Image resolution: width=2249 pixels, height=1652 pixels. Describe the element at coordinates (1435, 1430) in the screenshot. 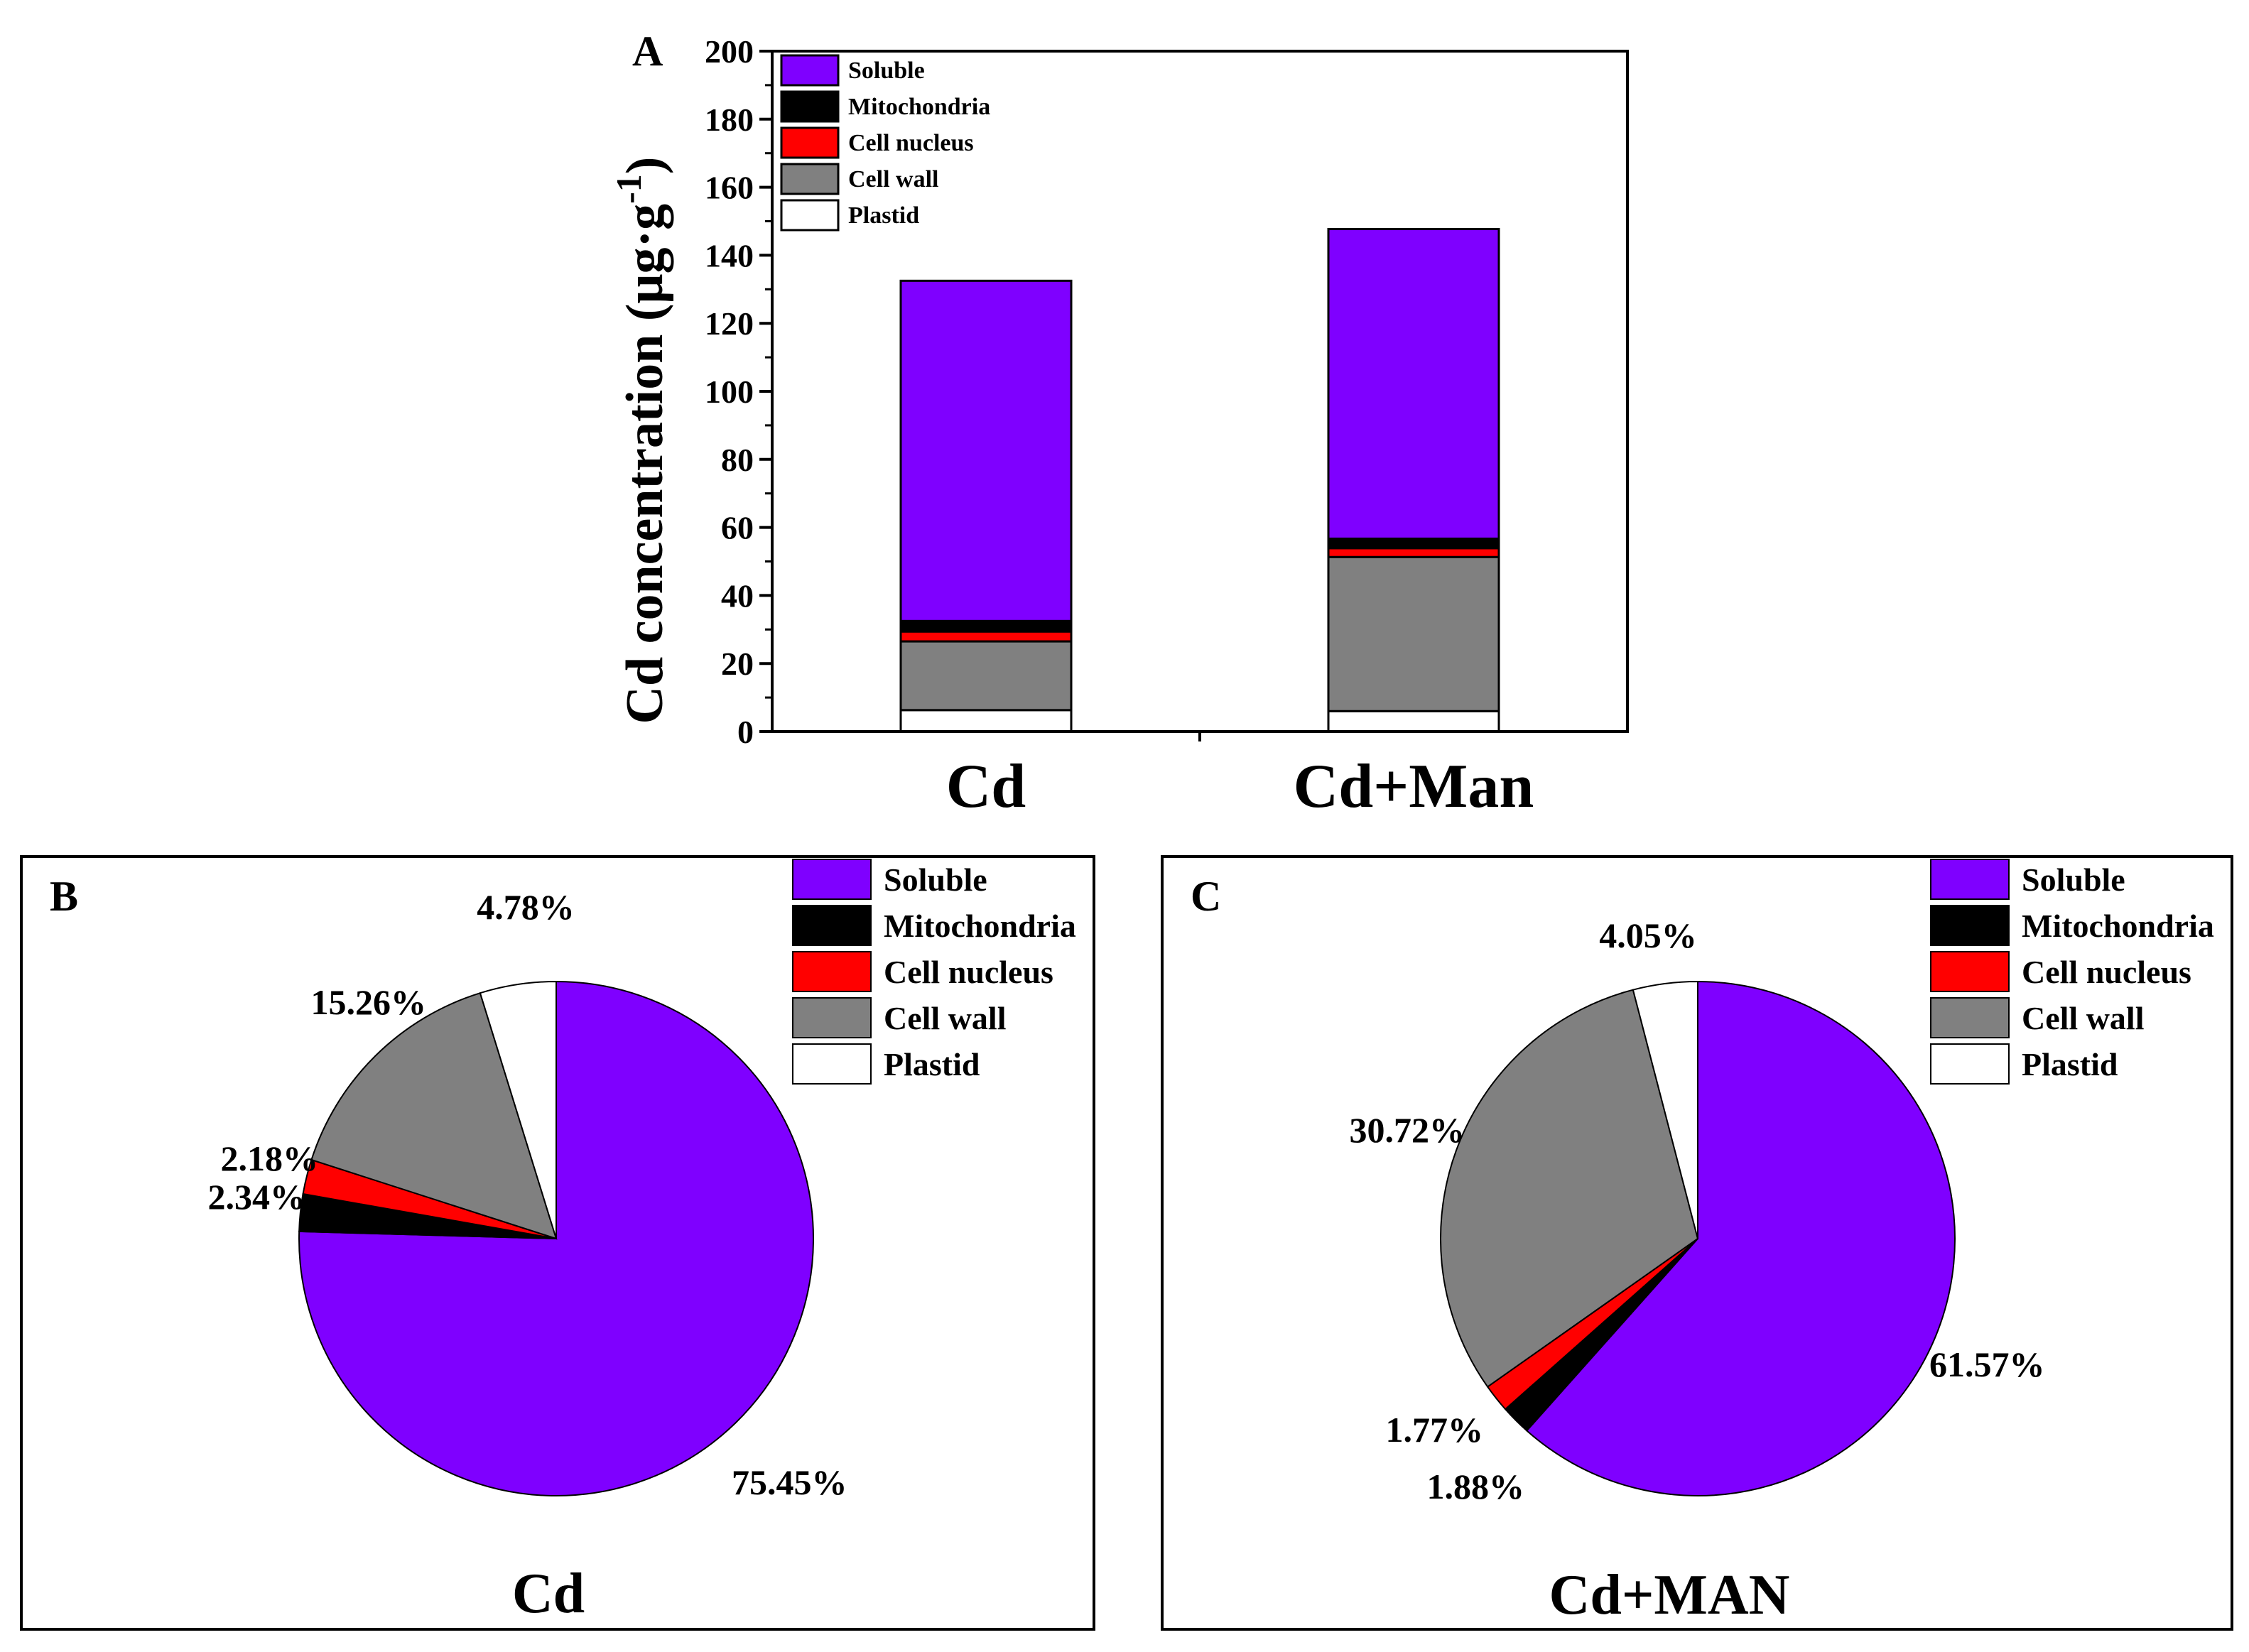

I see `pie-data-label-cell-nucleus: 1.77%` at that location.